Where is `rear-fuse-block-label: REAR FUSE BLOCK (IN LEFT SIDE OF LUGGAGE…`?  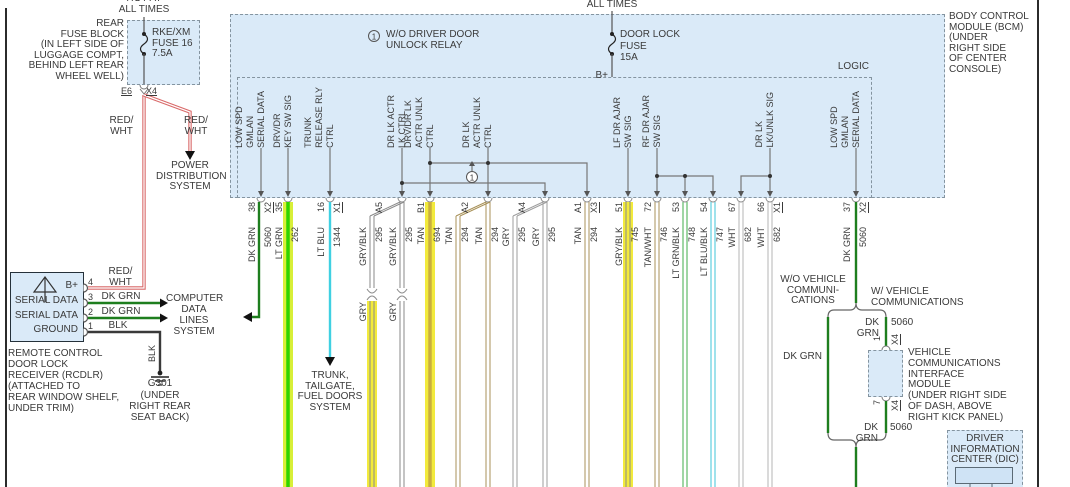 rear-fuse-block-label: REAR FUSE BLOCK (IN LEFT SIDE OF LUGGAGE… is located at coordinates (76, 50).